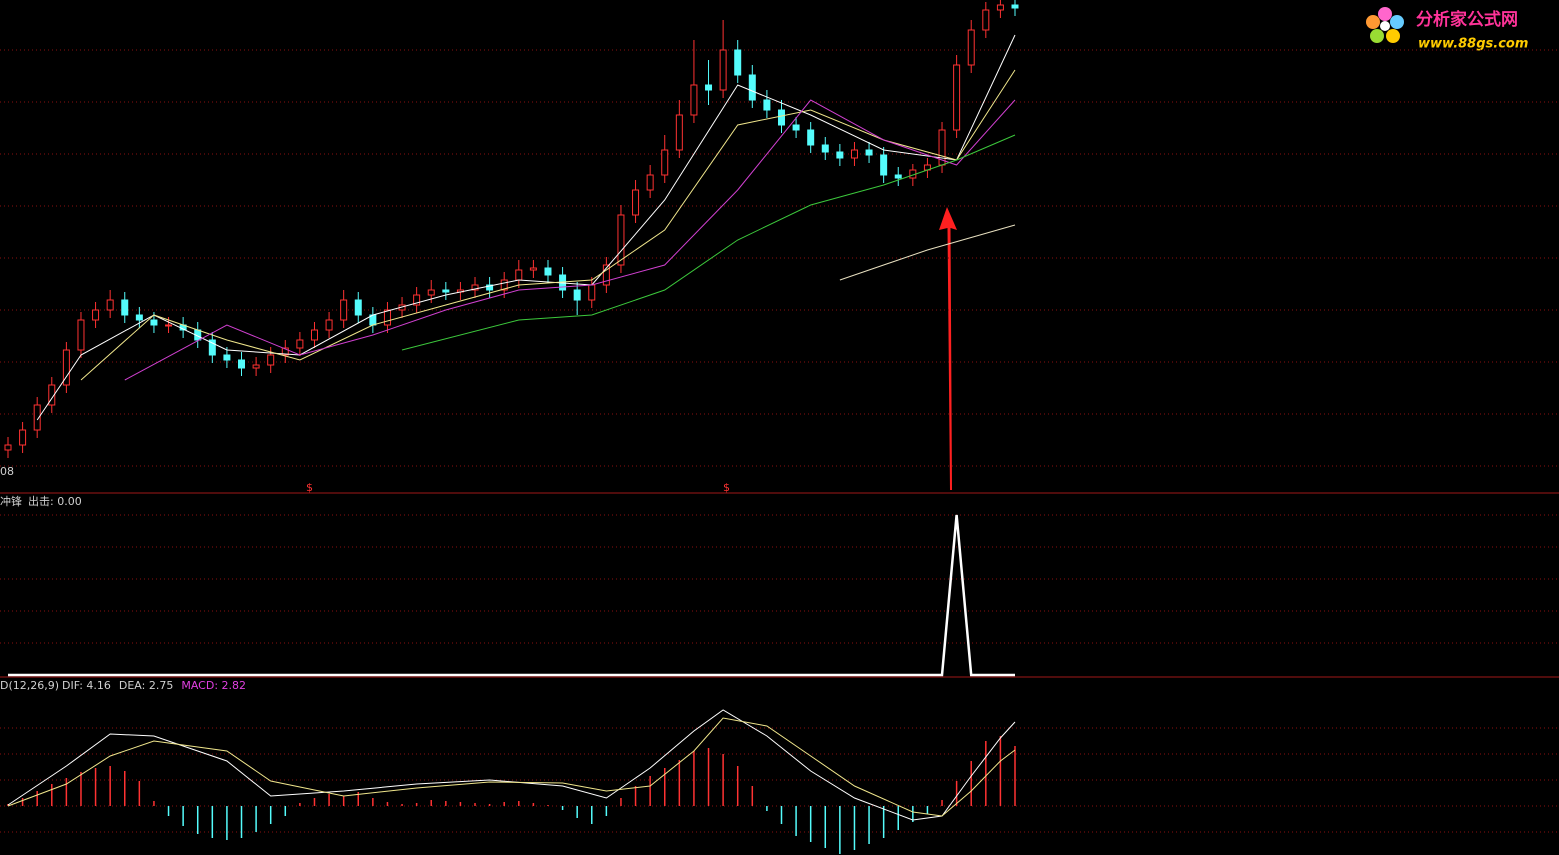 The height and width of the screenshot is (855, 1559). I want to click on macd-title: D(12,26,9), so click(29, 685).